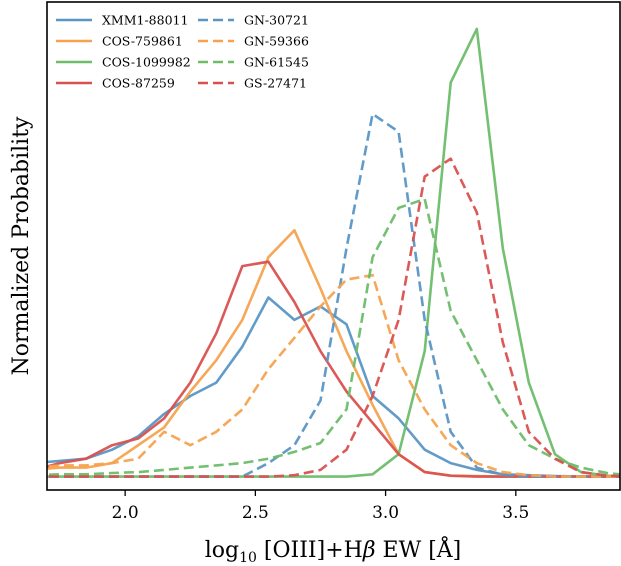 The height and width of the screenshot is (566, 621). I want to click on legend-label: COS-759861, so click(142, 41).